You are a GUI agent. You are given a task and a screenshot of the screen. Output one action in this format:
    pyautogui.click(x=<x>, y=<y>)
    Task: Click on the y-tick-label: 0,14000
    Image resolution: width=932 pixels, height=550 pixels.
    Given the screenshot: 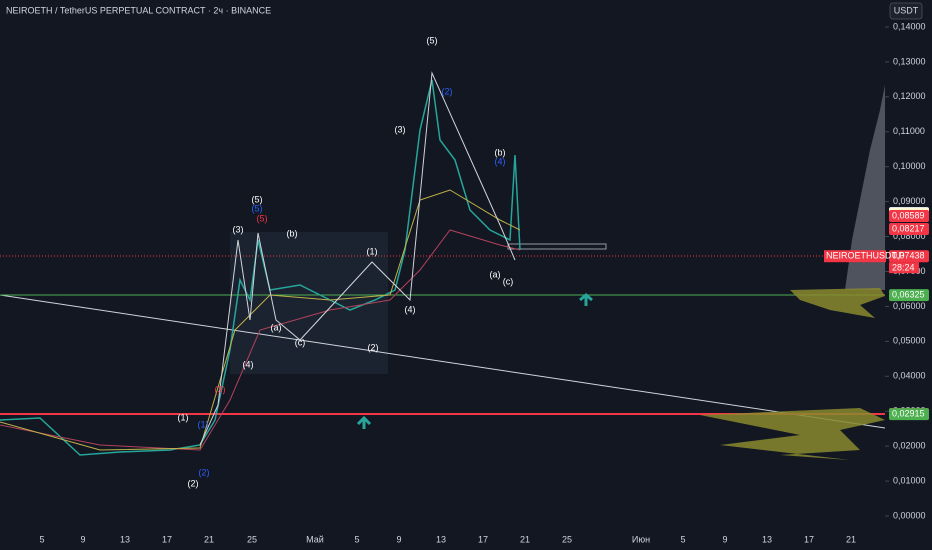 What is the action you would take?
    pyautogui.click(x=909, y=26)
    